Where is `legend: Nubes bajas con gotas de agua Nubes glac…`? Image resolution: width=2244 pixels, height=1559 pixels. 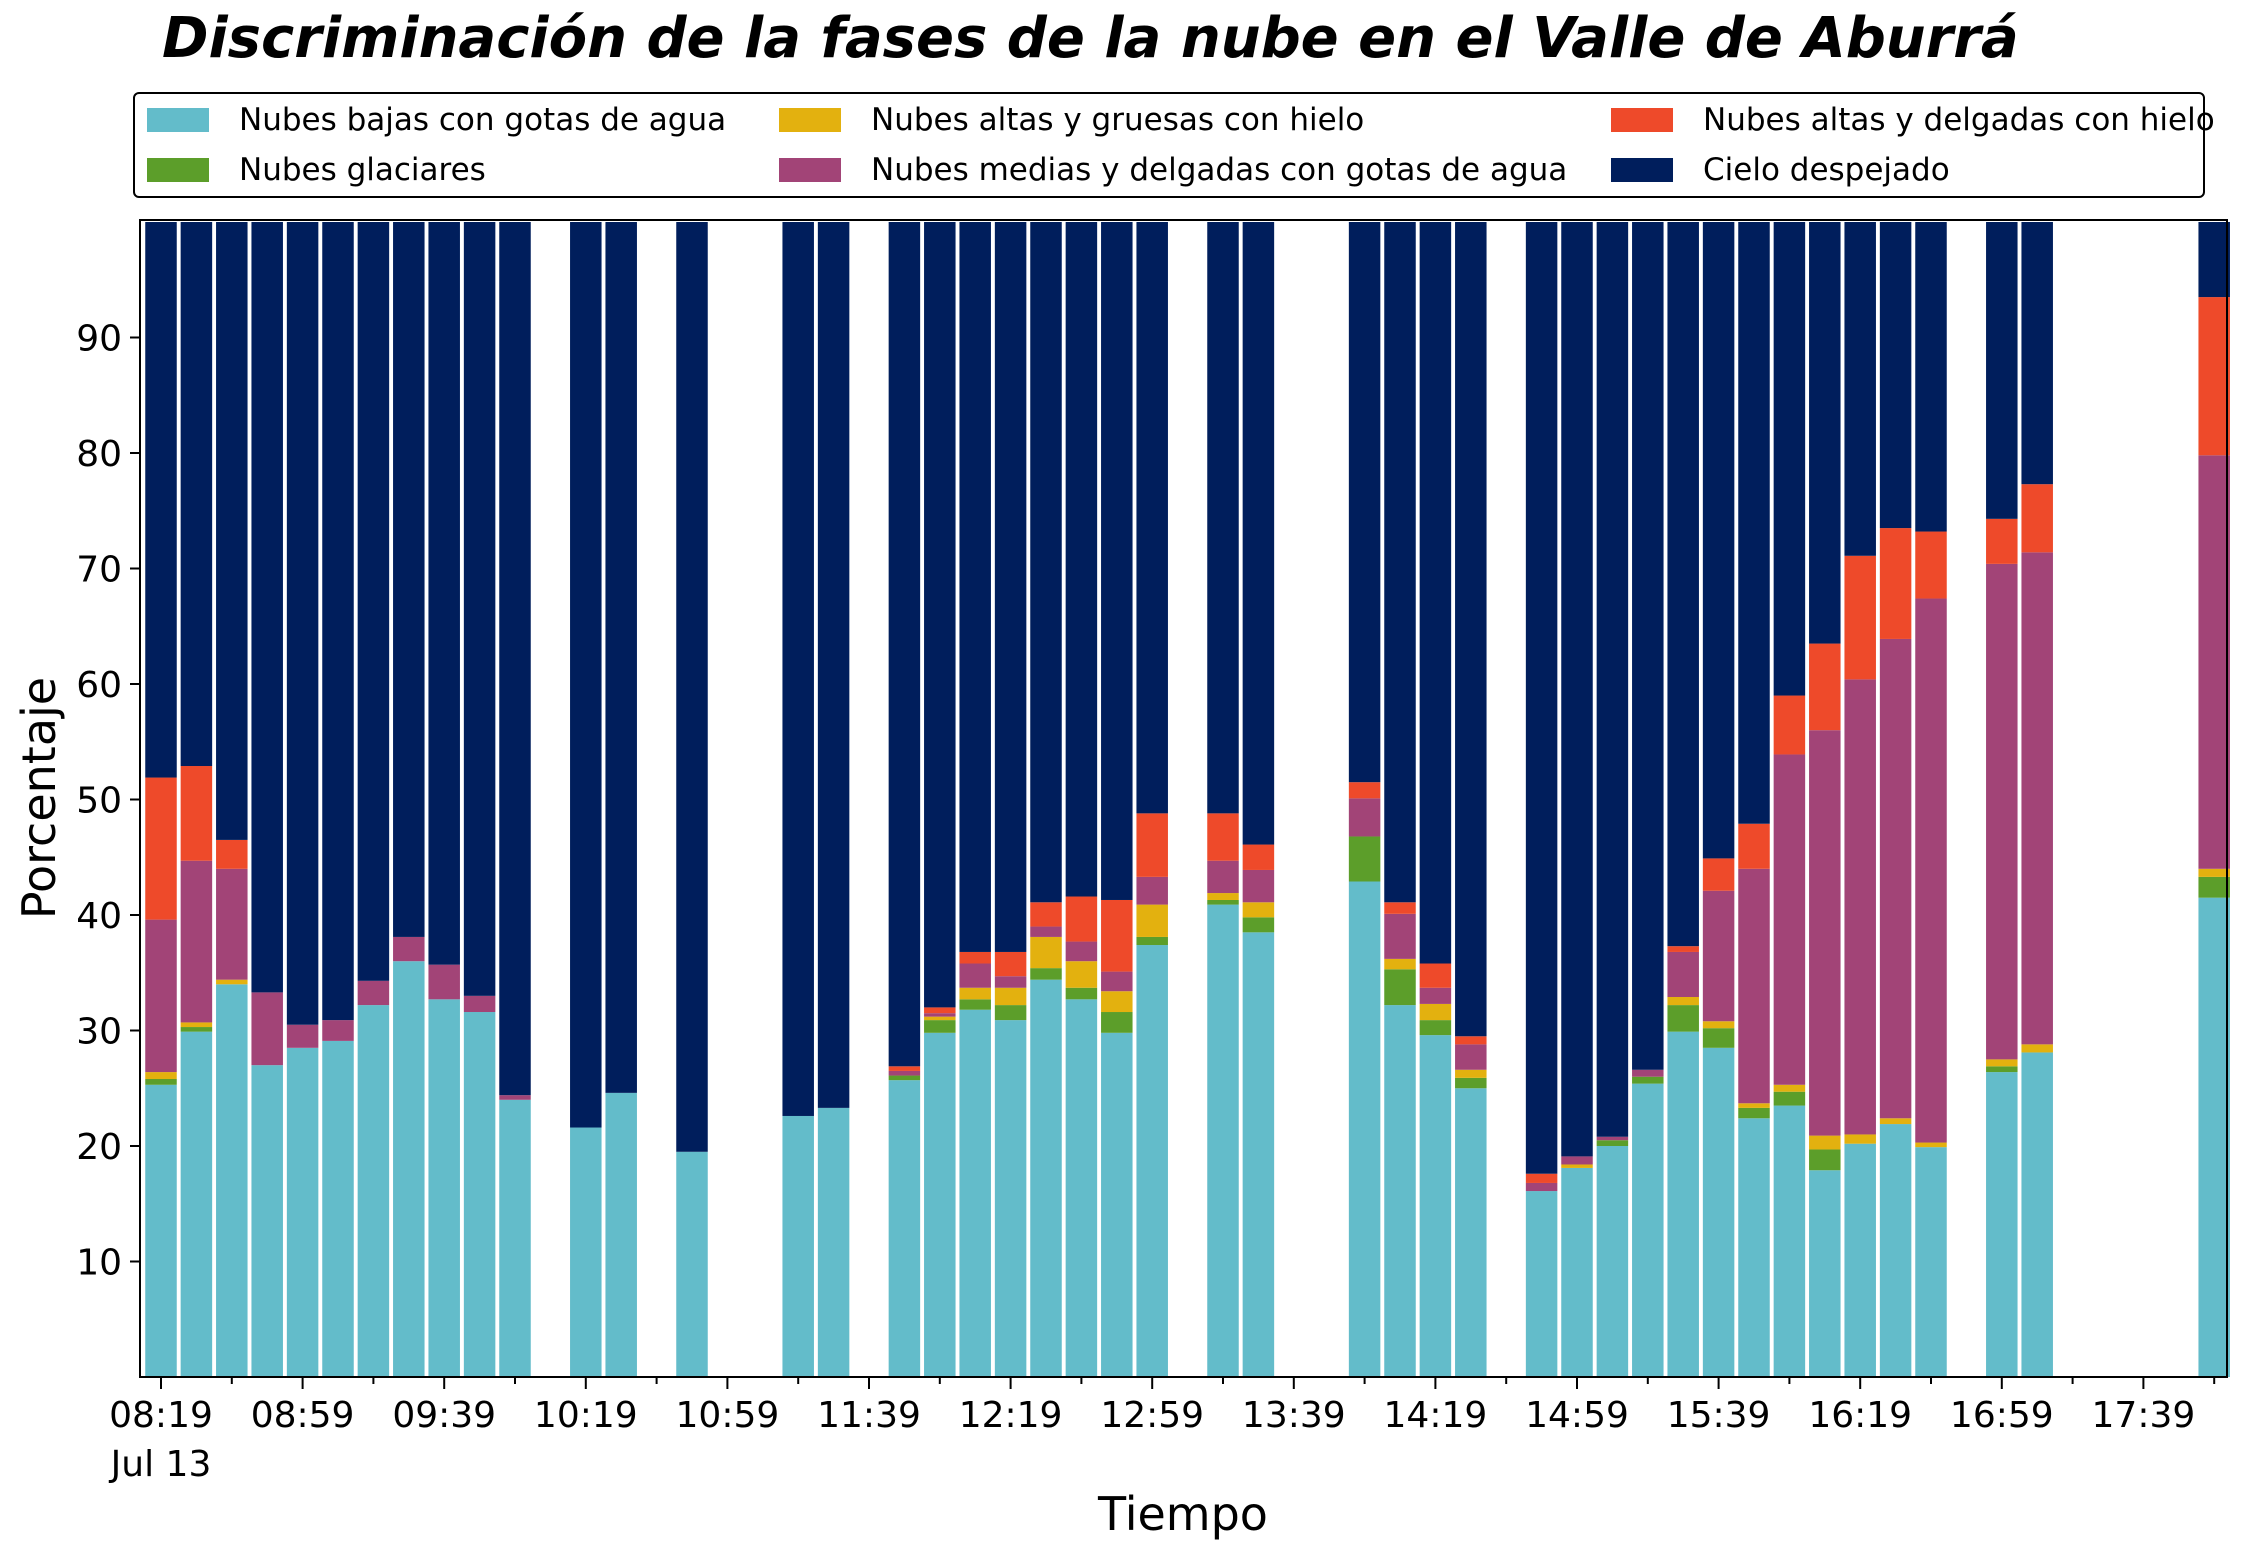
legend: Nubes bajas con gotas de agua Nubes glac… is located at coordinates (1174, 145).